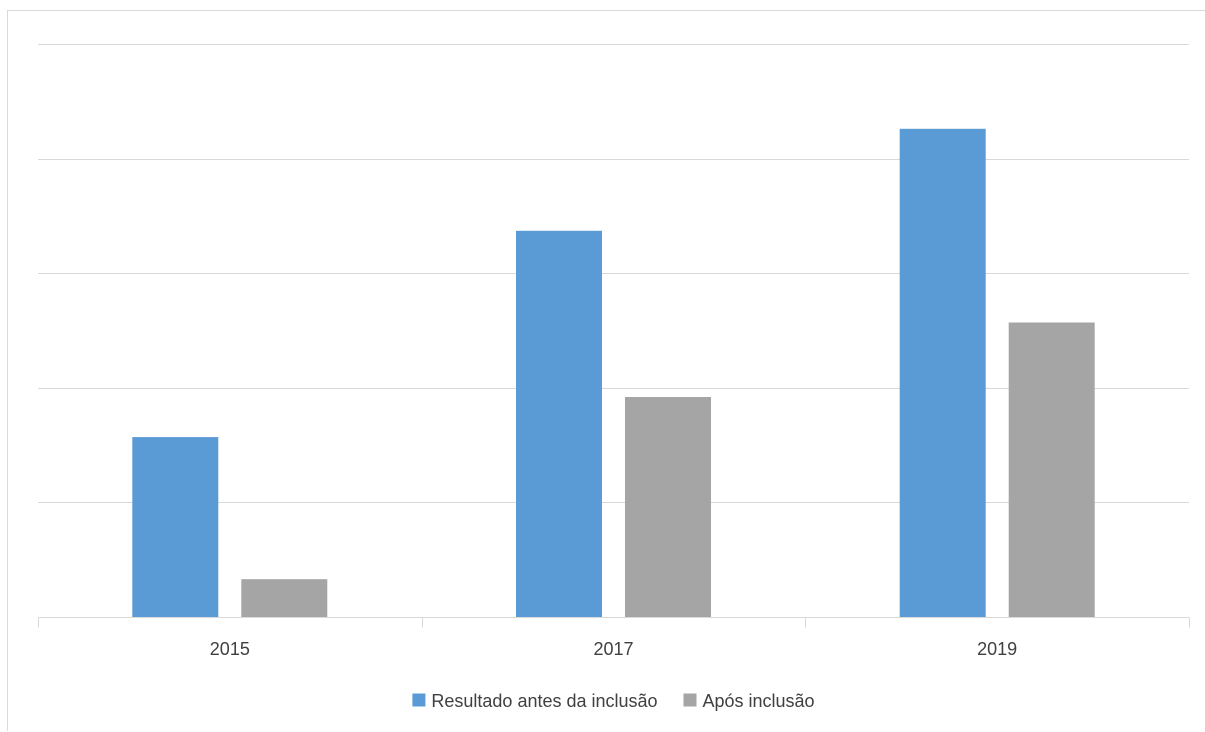 The width and height of the screenshot is (1205, 732). Describe the element at coordinates (230, 649) in the screenshot. I see `x-tick-label: 2015` at that location.